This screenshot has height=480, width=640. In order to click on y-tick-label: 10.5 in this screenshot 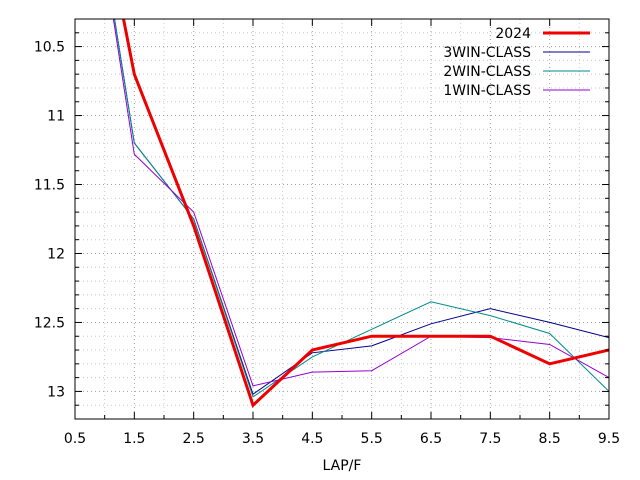, I will do `click(49, 48)`.